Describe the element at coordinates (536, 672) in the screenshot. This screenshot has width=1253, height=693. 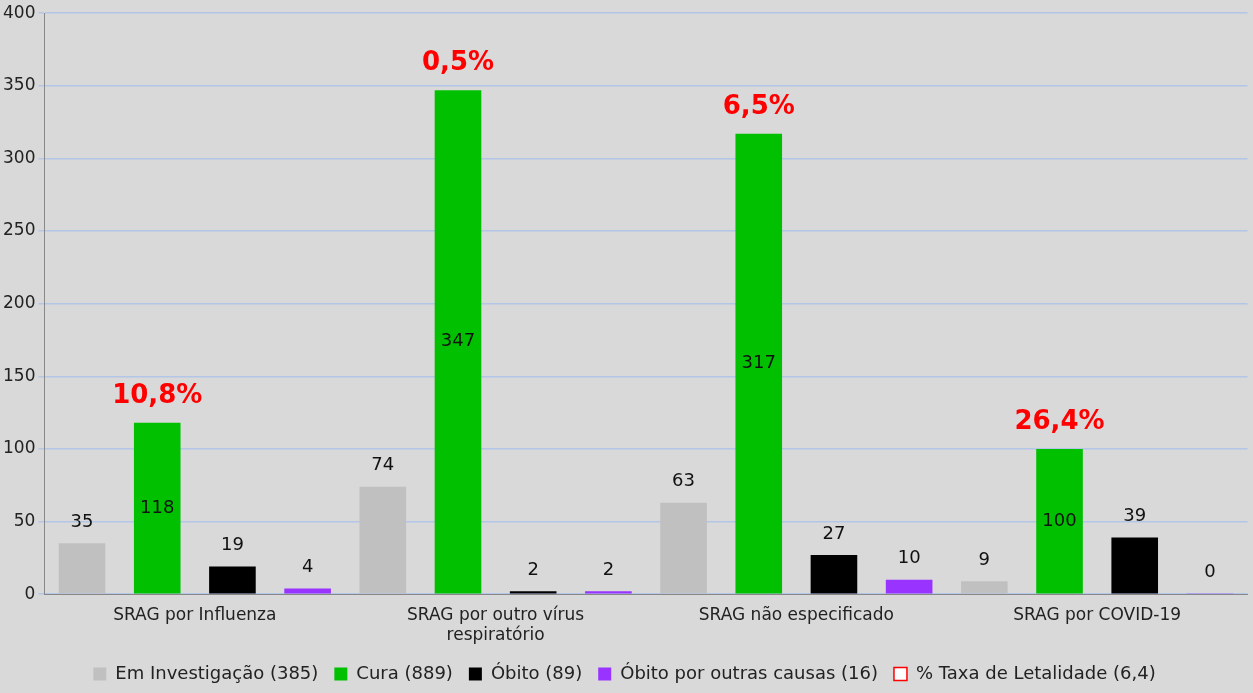
I see `legend-label: Óbito (89)` at that location.